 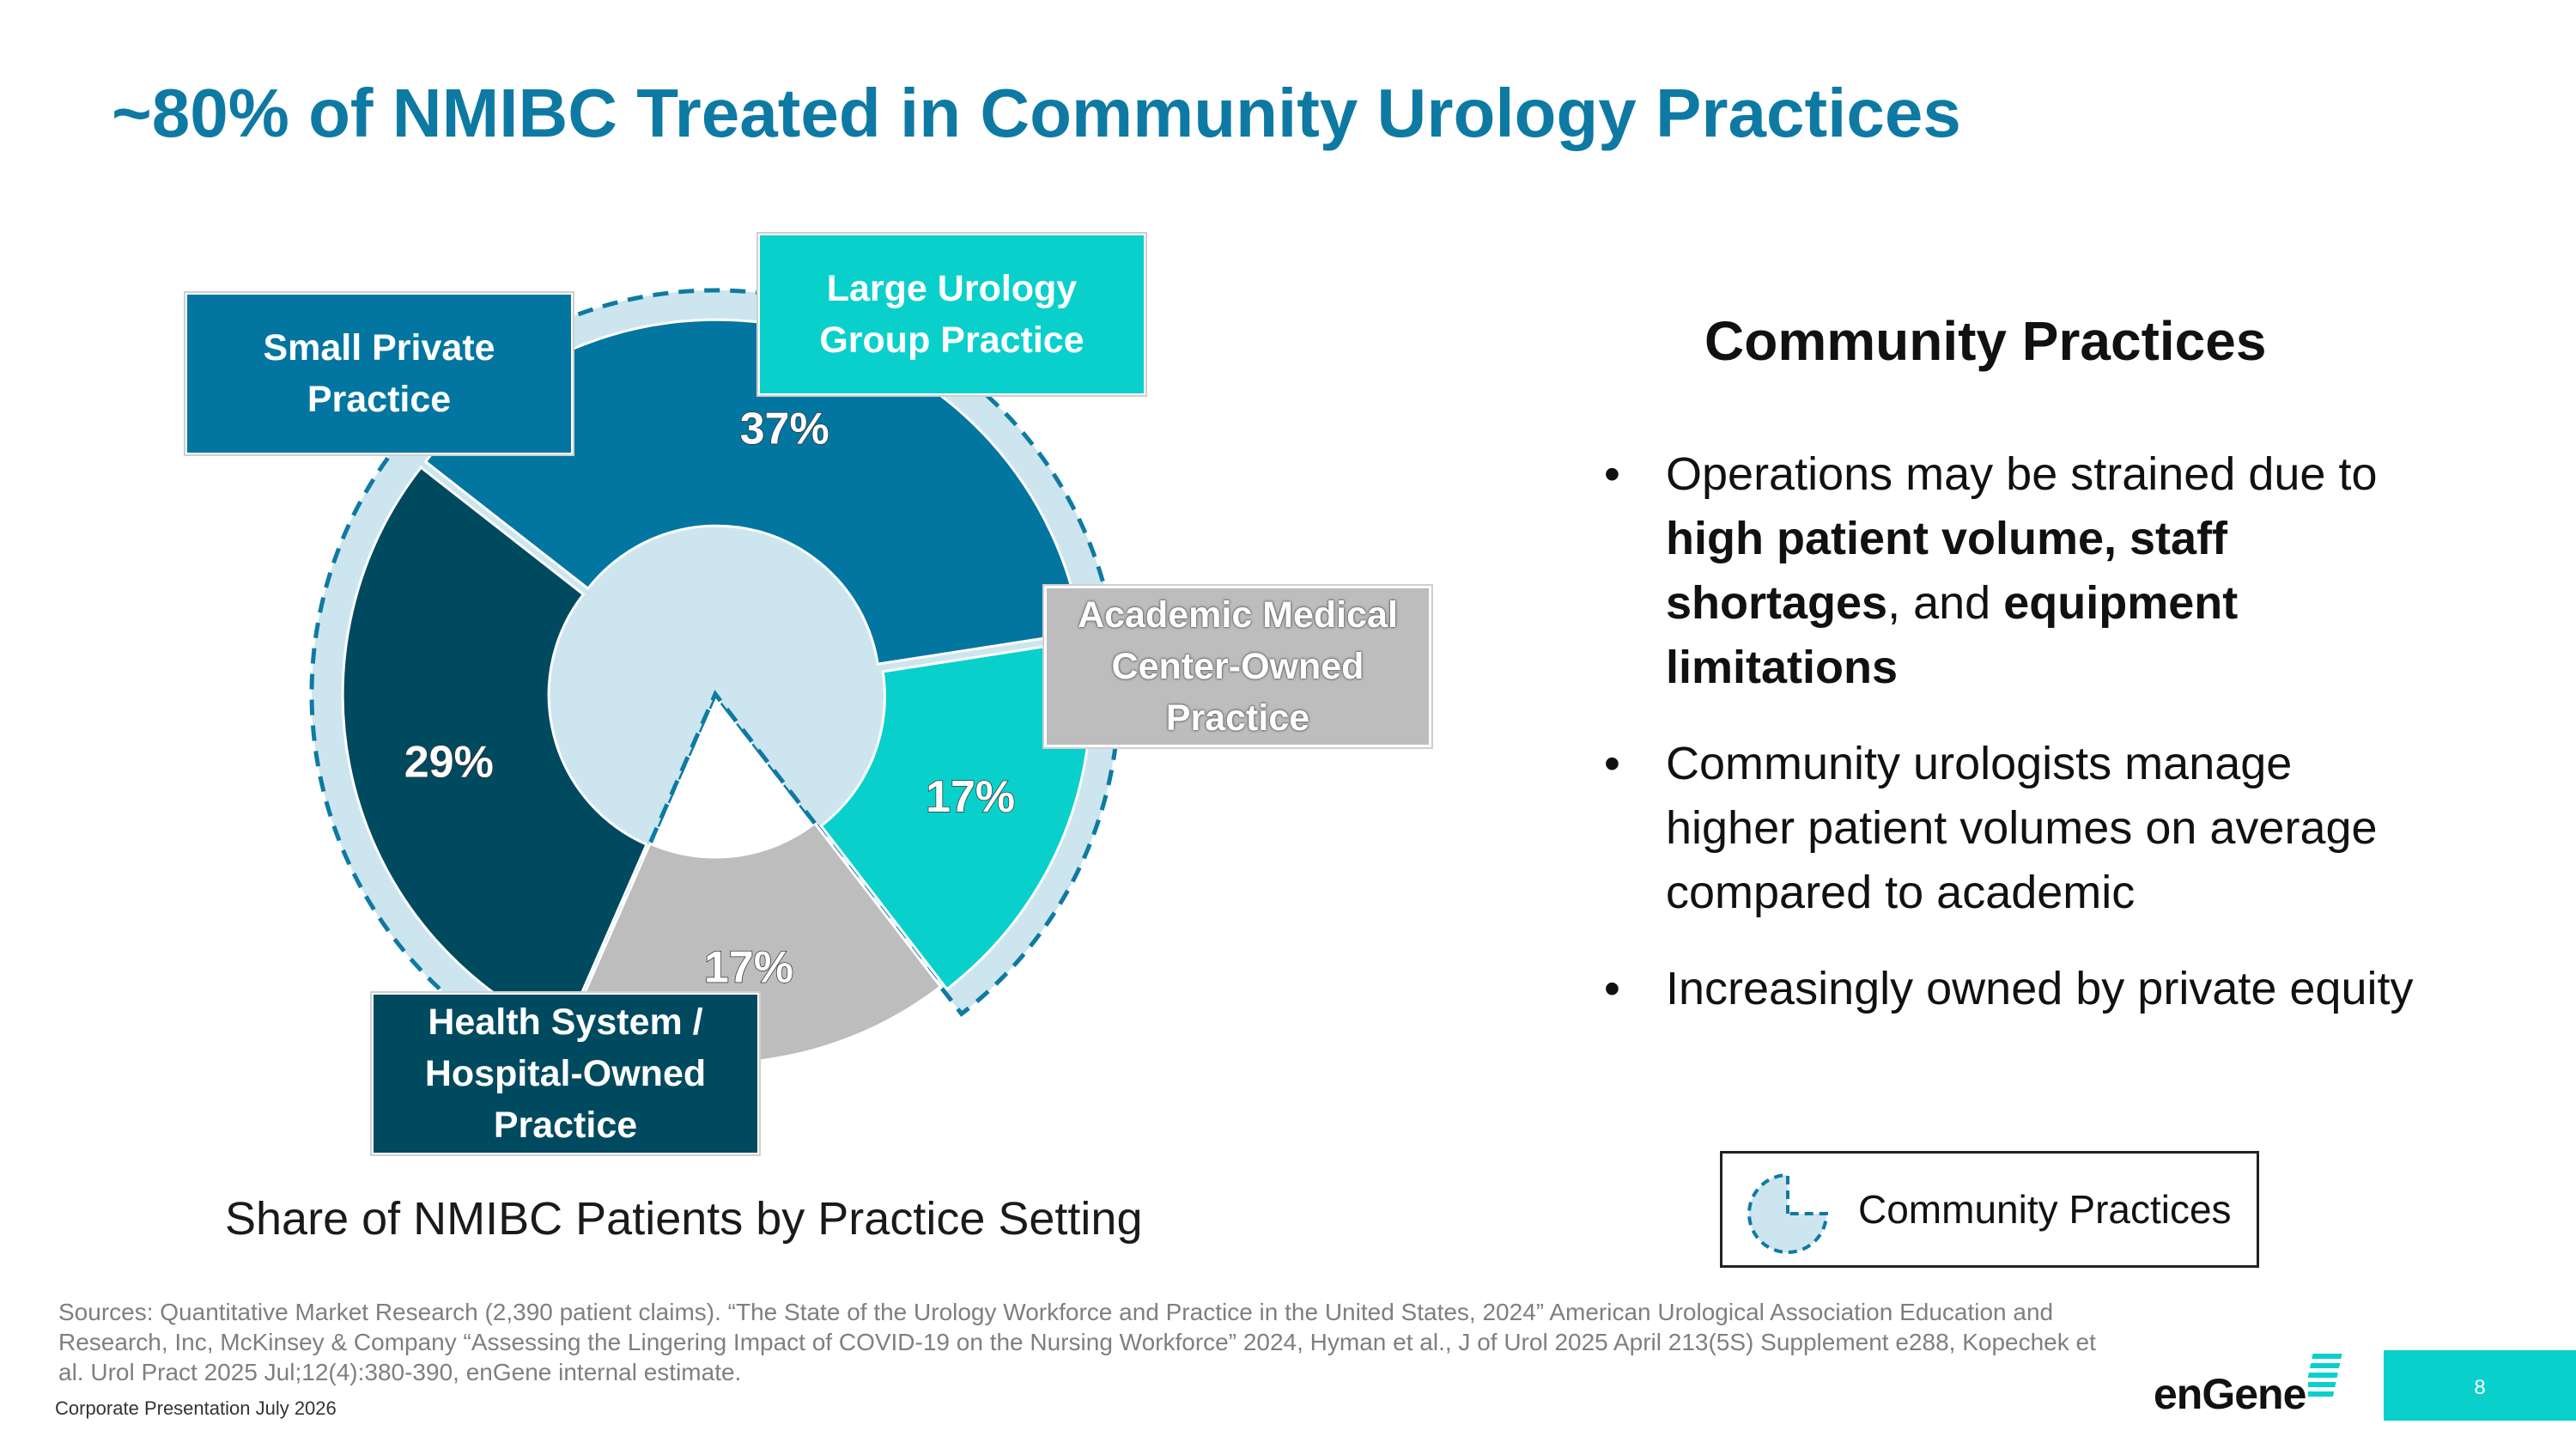 What do you see at coordinates (1947, 571) in the screenshot?
I see `bullet-text-bold: high patient volume, staff shortages` at bounding box center [1947, 571].